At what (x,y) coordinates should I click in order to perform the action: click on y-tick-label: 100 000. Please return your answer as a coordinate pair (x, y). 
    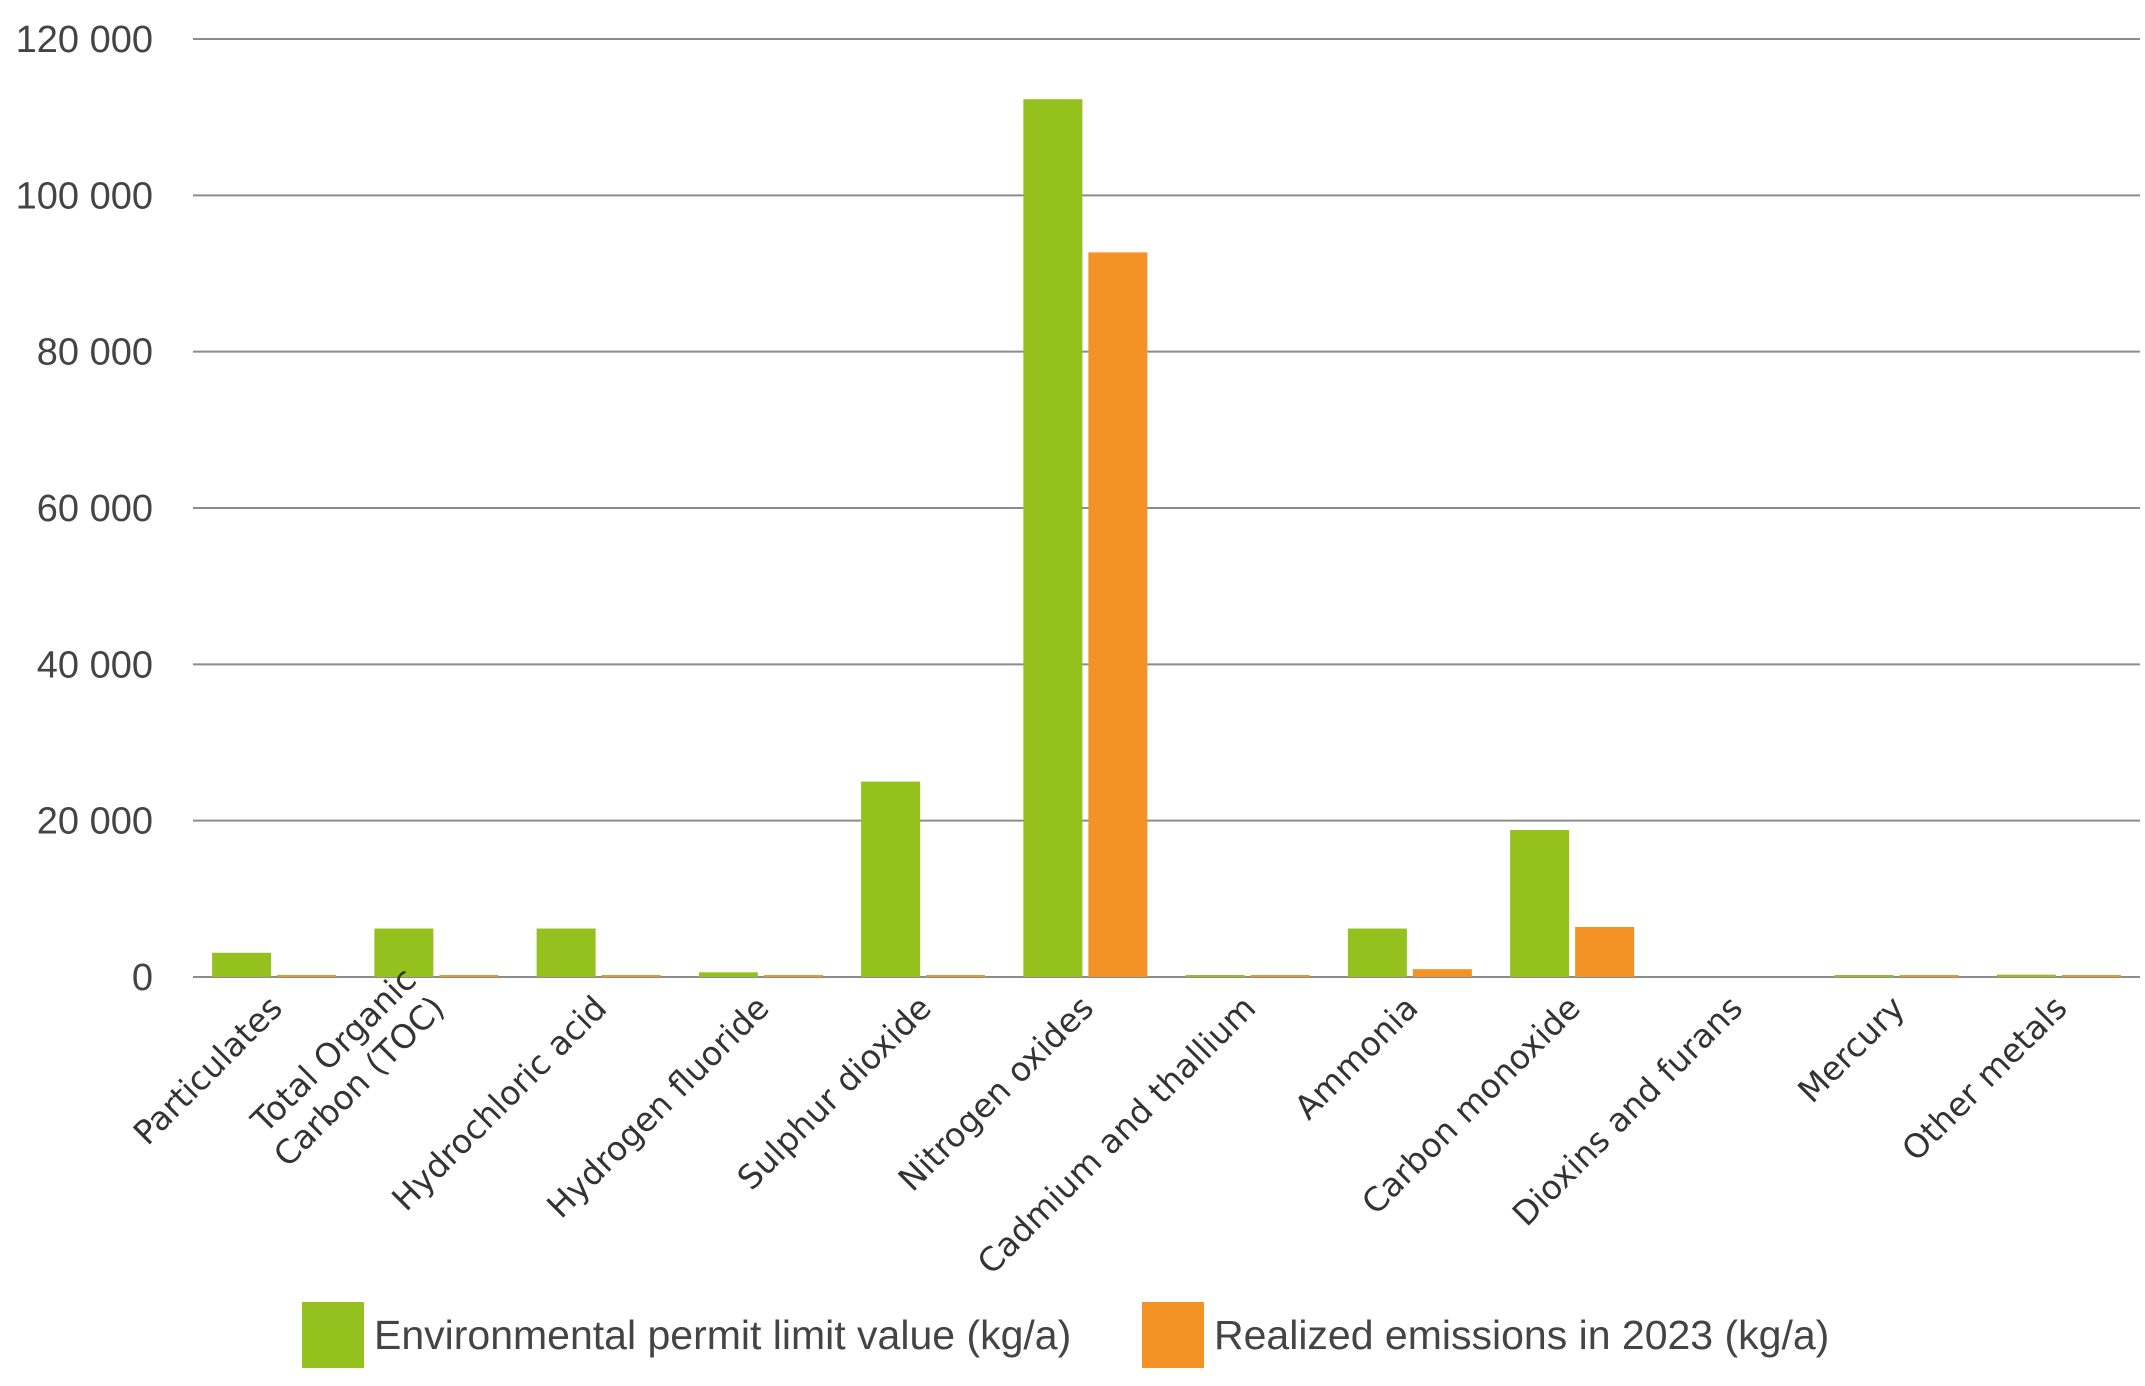
    Looking at the image, I should click on (84, 196).